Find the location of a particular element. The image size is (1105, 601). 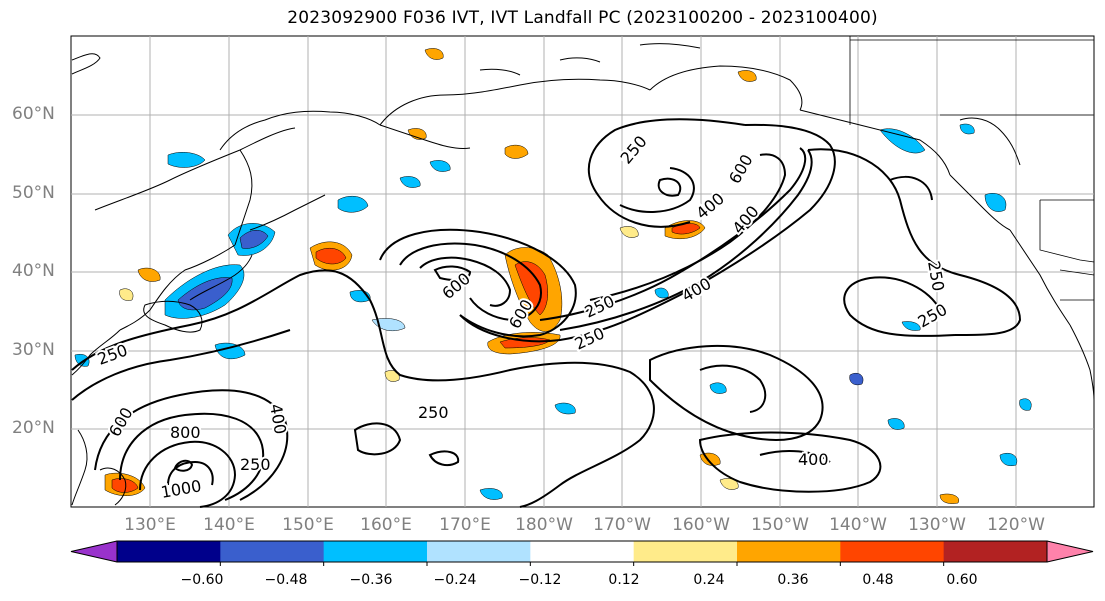

contour-label: 800 is located at coordinates (185, 432).